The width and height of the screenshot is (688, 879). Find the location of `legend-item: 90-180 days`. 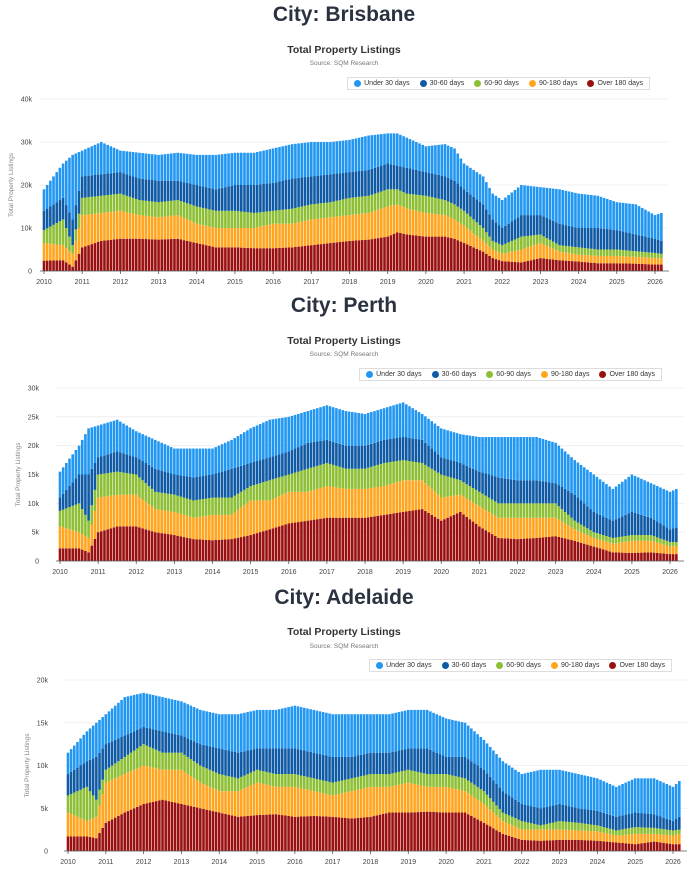

legend-item: 90-180 days is located at coordinates (564, 374).